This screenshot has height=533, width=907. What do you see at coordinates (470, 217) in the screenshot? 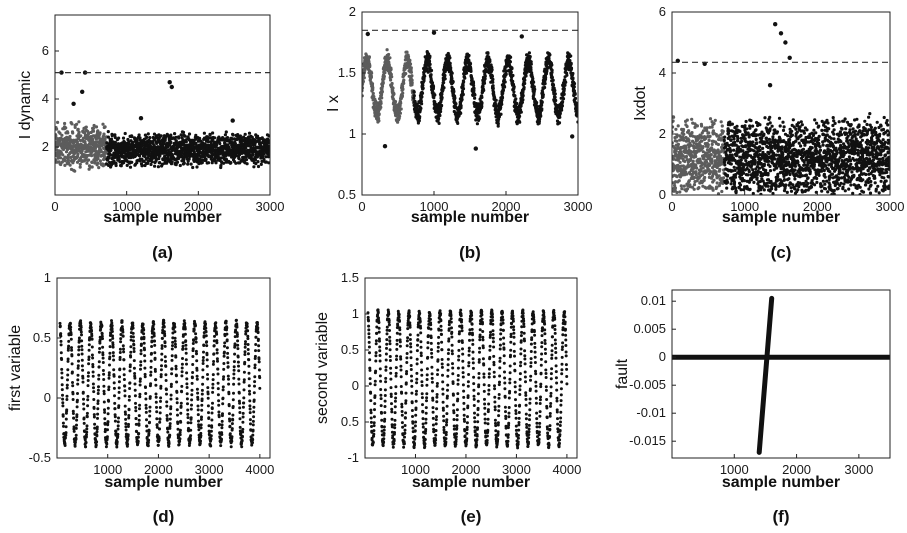
I see `x-axis-label: sample number` at bounding box center [470, 217].